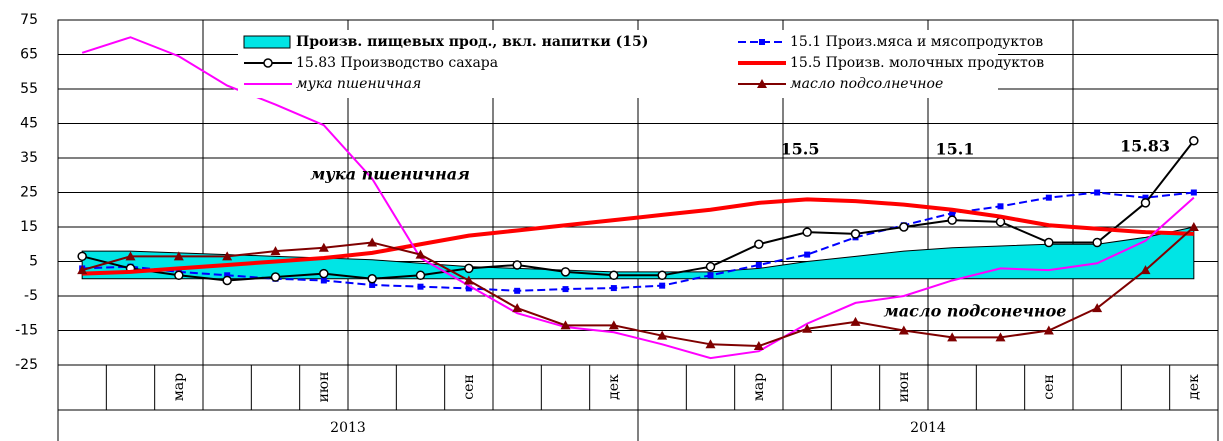 This screenshot has width=1223, height=441. I want to click on legend-label: мука пшеничная, so click(358, 84).